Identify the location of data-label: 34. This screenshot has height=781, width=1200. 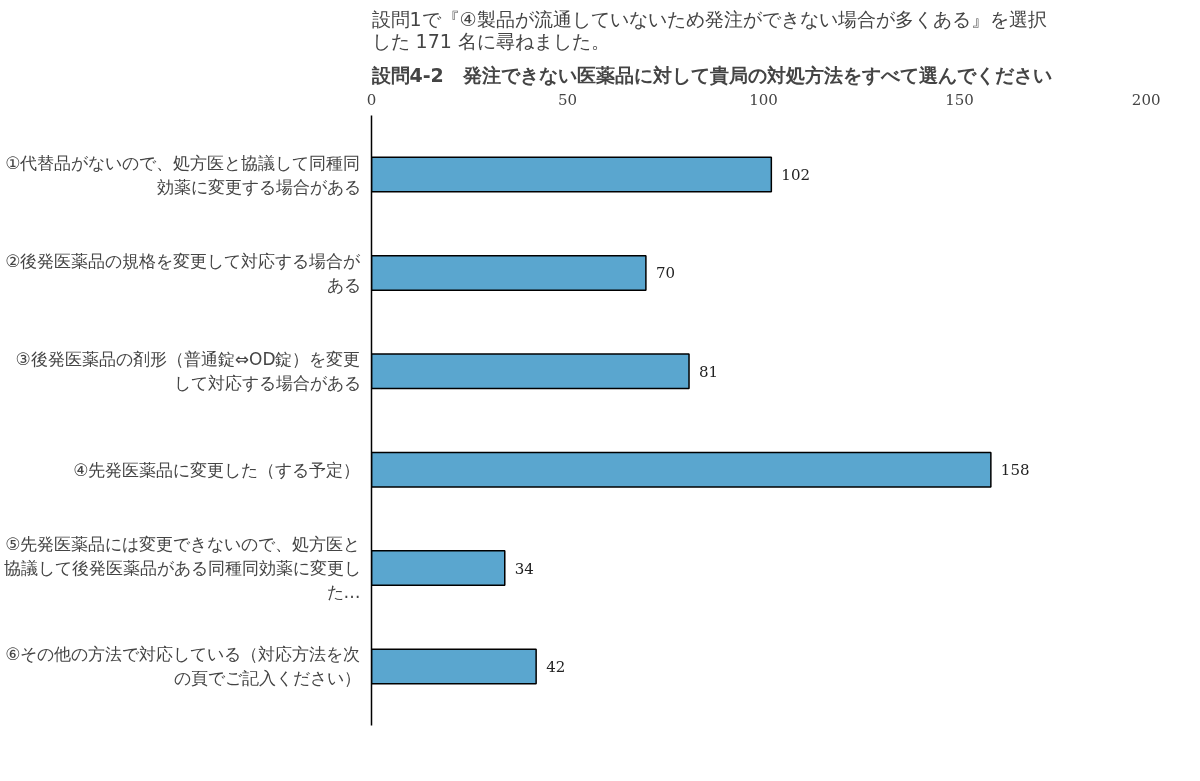
(524, 568).